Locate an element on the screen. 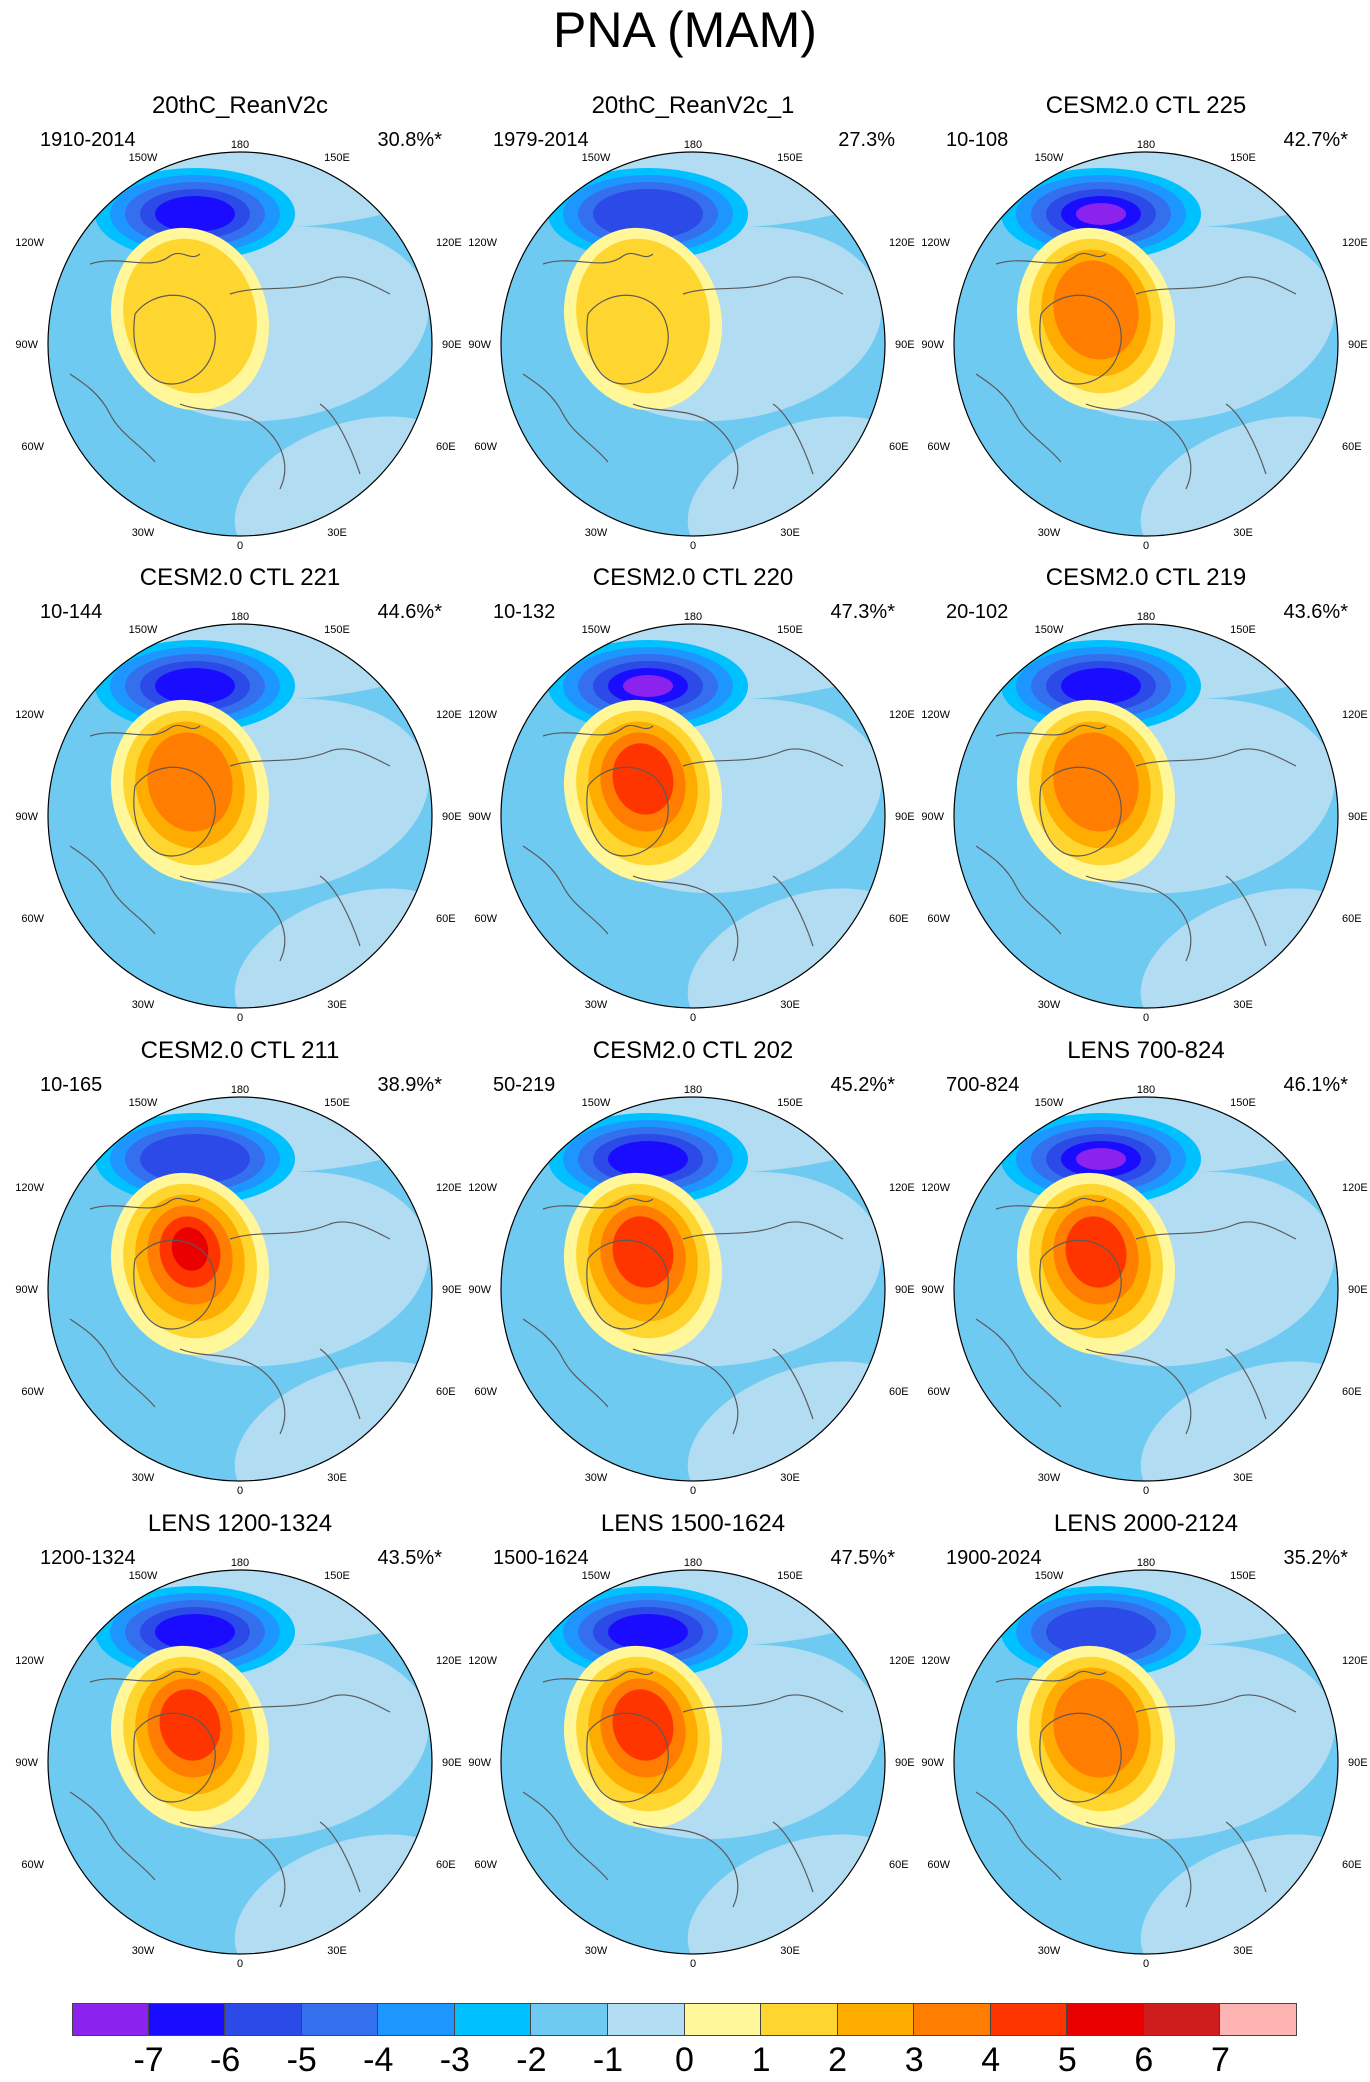 This screenshot has height=2082, width=1370. colorbar-tick-label: 0 is located at coordinates (684, 2060).